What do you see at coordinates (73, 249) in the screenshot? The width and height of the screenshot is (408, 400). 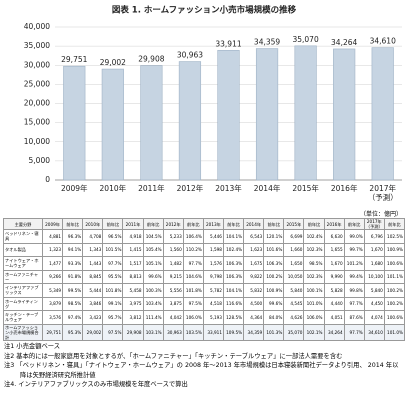 I see `table-cell: 94.1%` at bounding box center [73, 249].